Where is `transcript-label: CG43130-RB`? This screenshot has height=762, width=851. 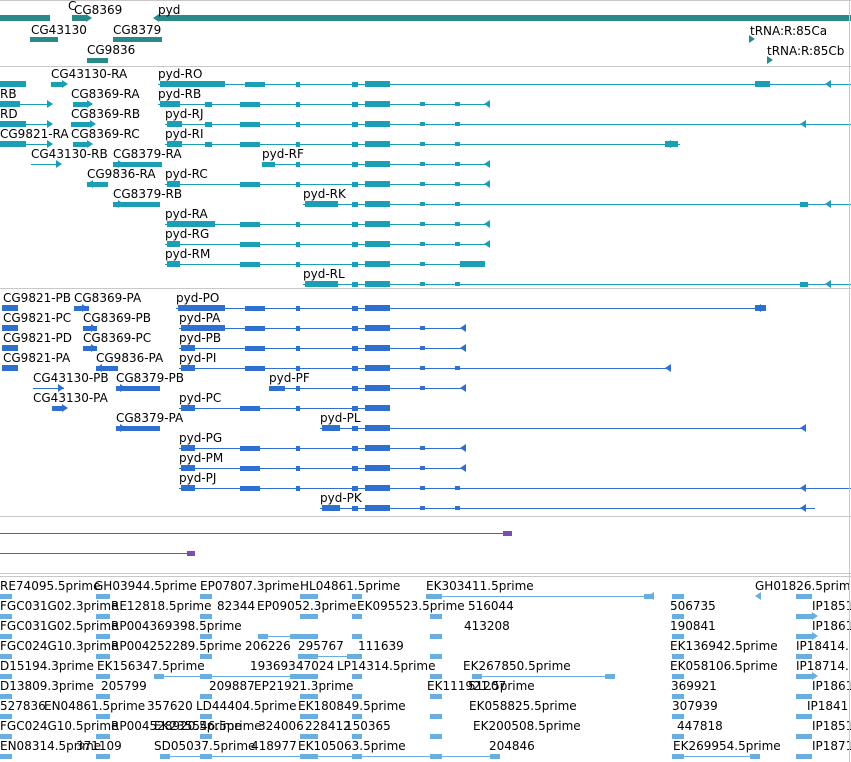 transcript-label: CG43130-RB is located at coordinates (69, 154).